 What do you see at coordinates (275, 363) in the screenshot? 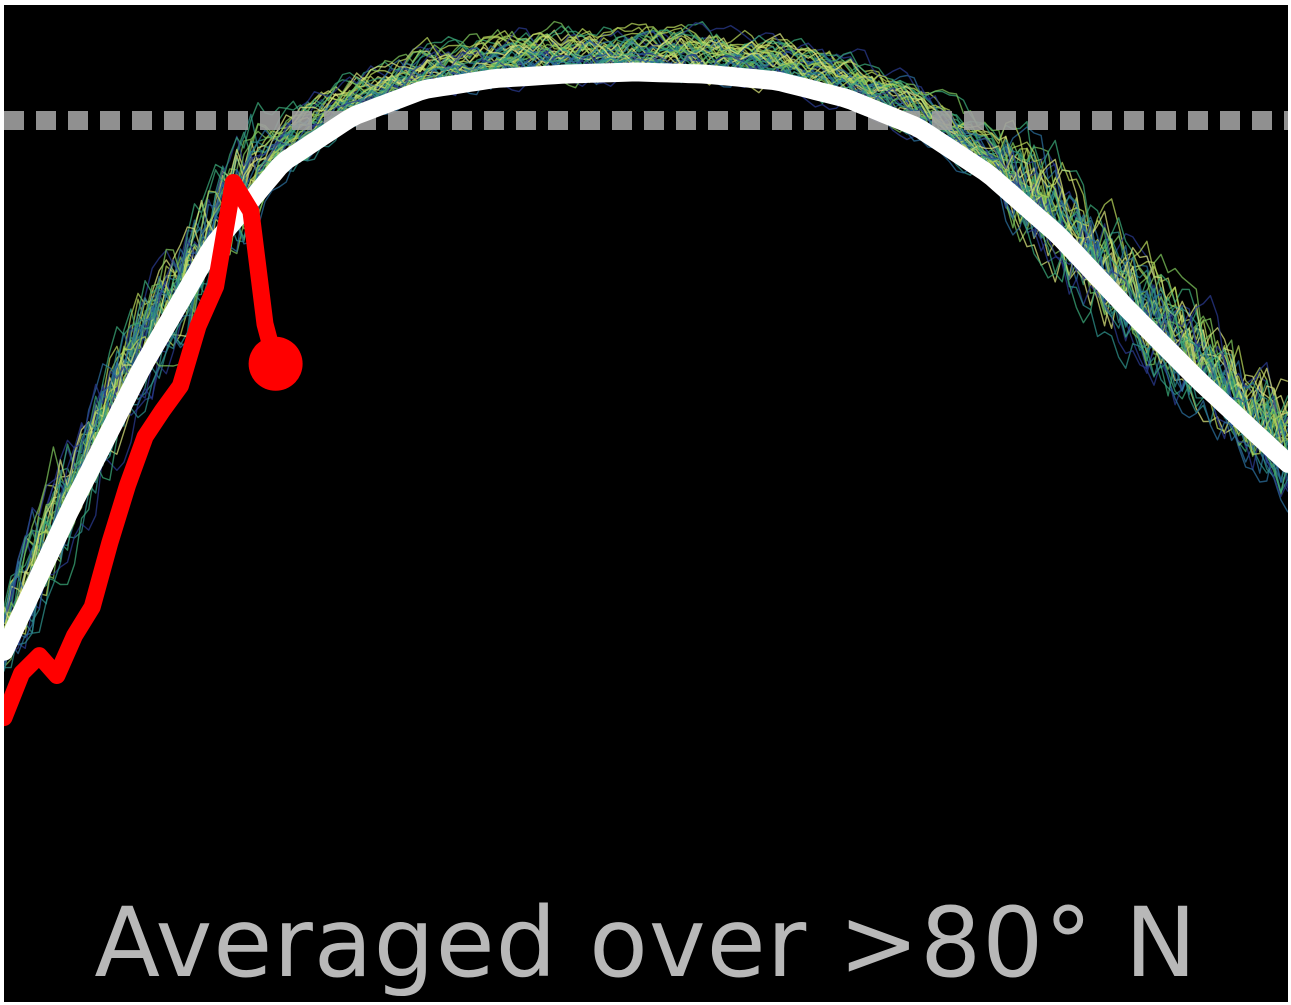
I see `current-year-end-marker` at bounding box center [275, 363].